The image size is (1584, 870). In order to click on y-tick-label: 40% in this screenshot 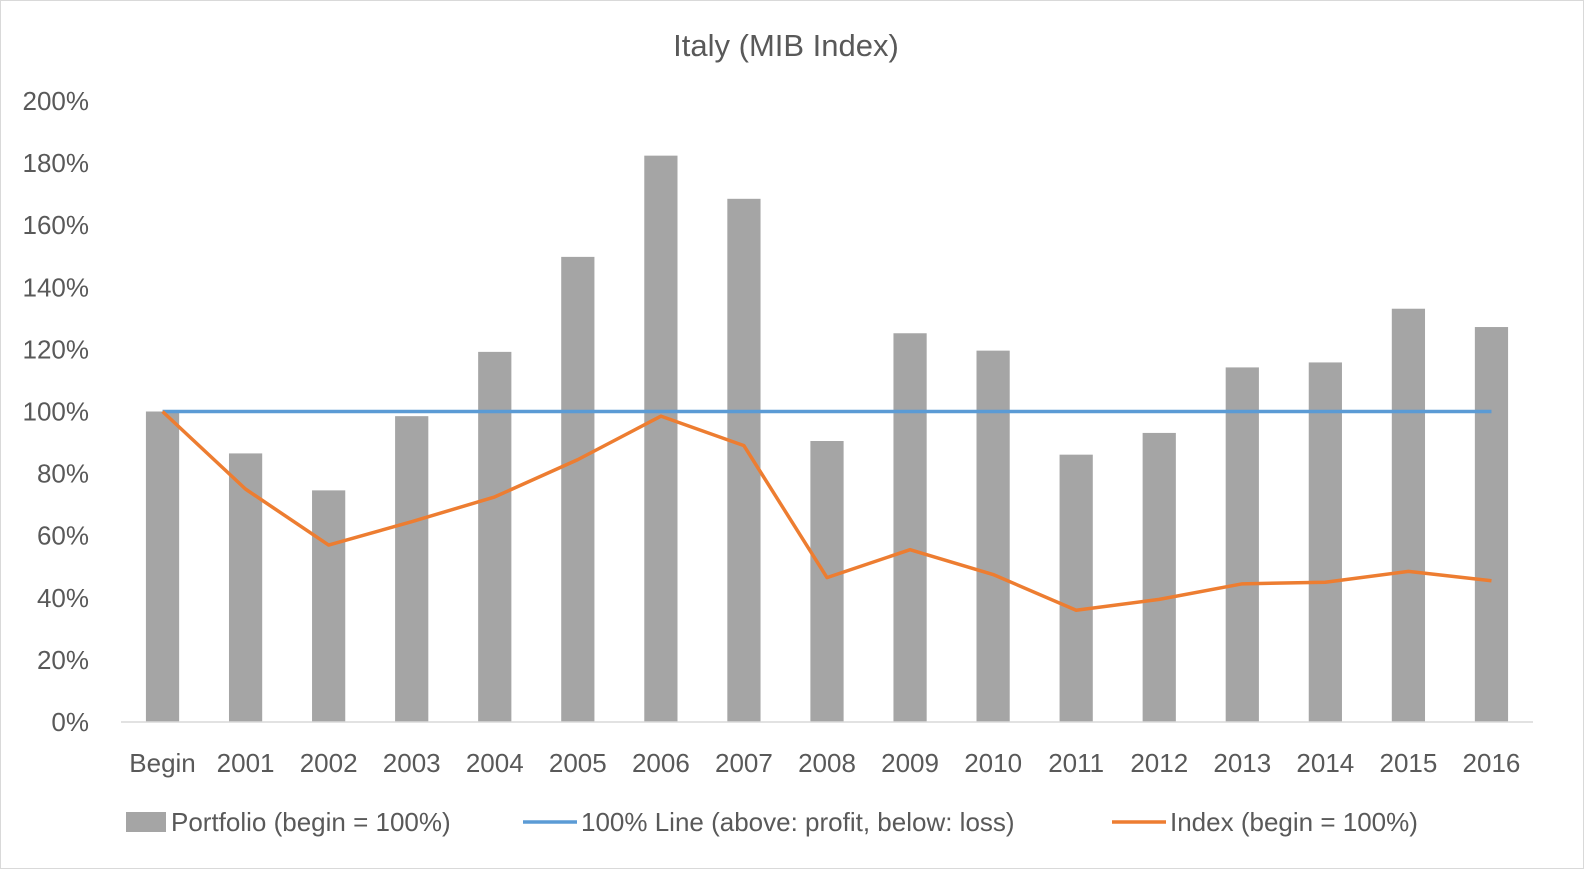, I will do `click(63, 598)`.